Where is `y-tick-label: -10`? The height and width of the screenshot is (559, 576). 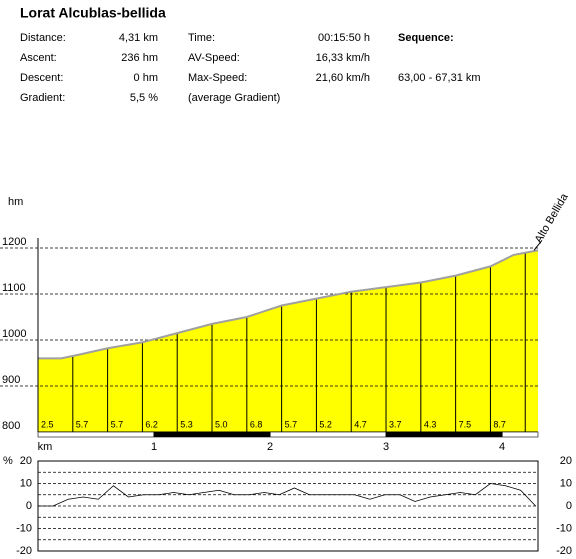 y-tick-label: -10 is located at coordinates (24, 528).